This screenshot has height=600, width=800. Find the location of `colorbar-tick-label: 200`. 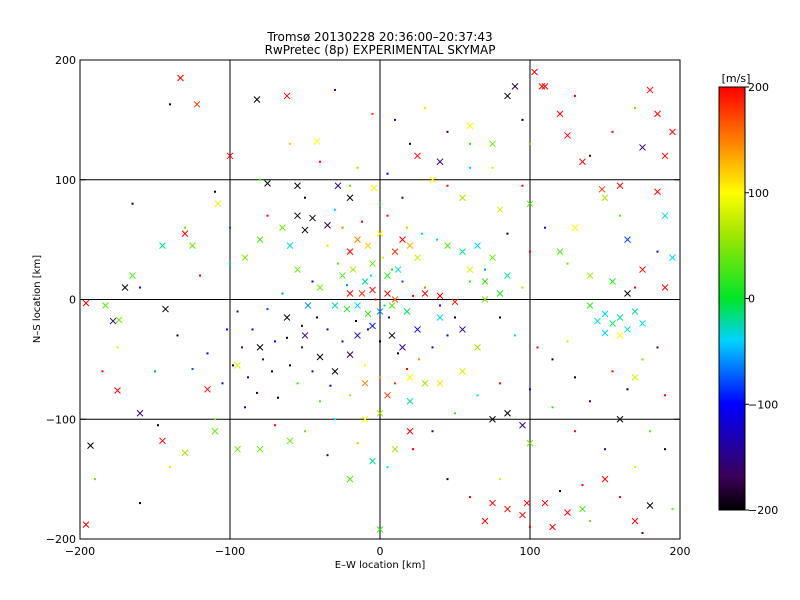

colorbar-tick-label: 200 is located at coordinates (758, 87).